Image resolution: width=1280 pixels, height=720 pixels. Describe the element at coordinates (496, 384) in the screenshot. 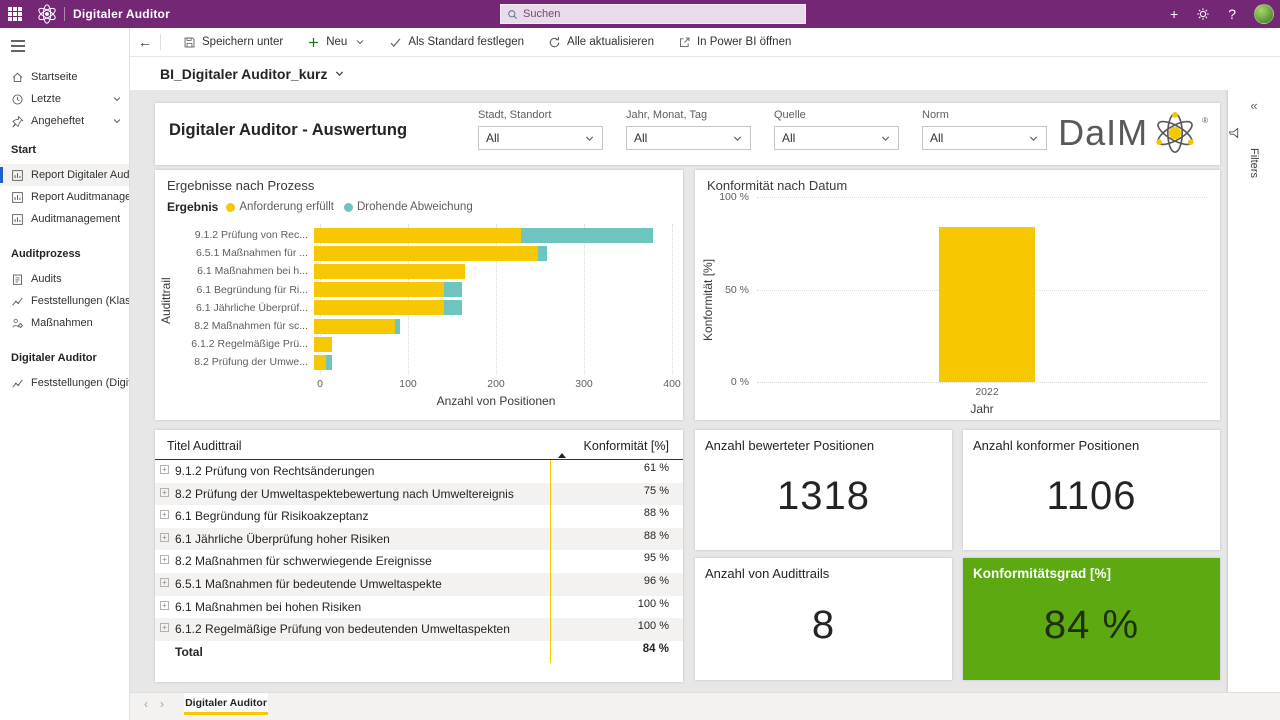

I see `x-tick-label: 200` at that location.